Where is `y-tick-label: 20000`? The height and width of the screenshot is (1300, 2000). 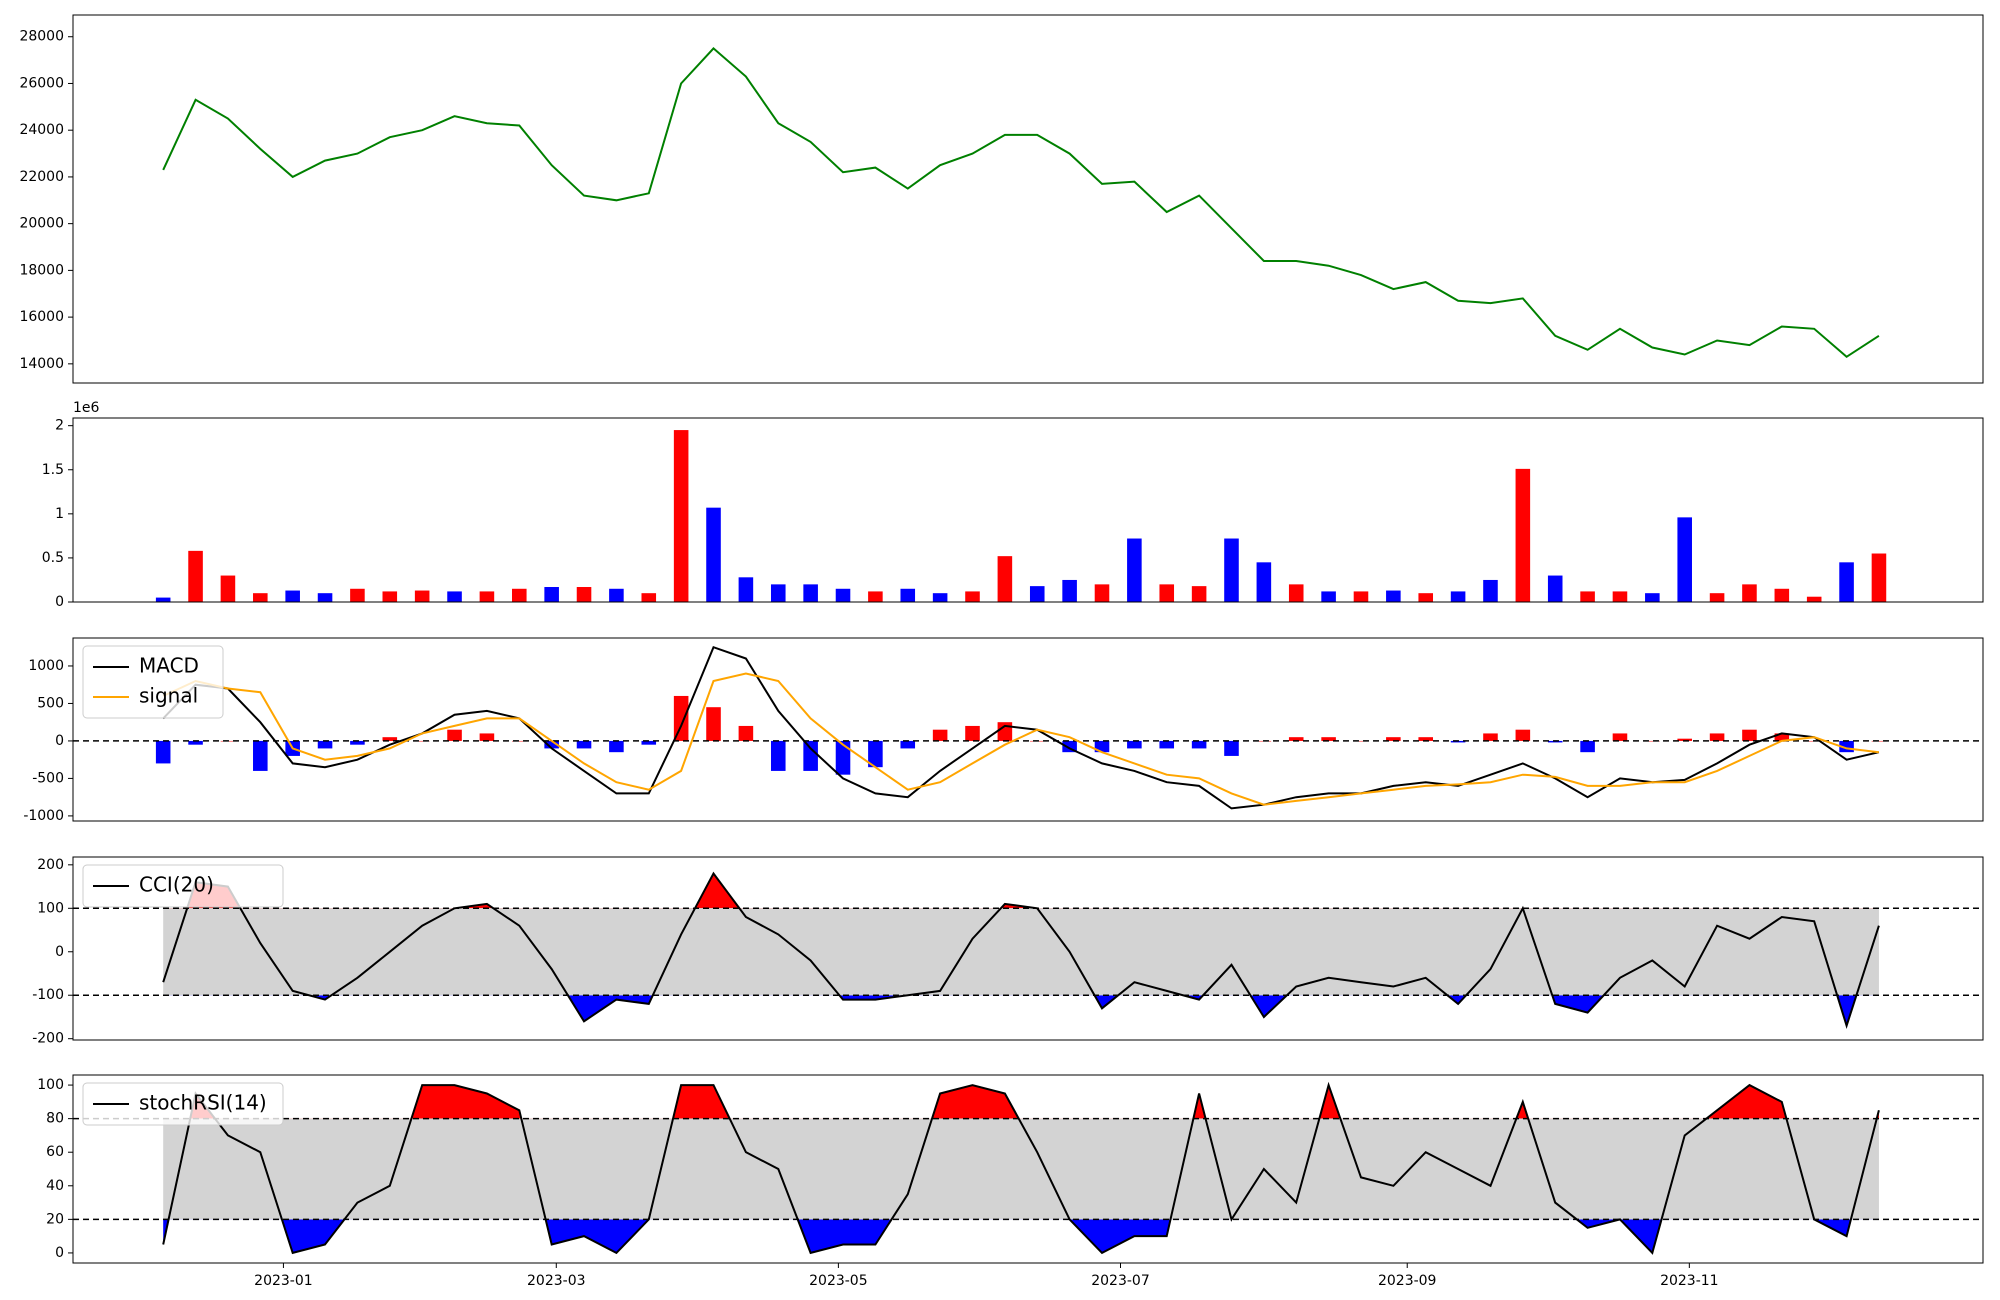 y-tick-label: 20000 is located at coordinates (41, 224).